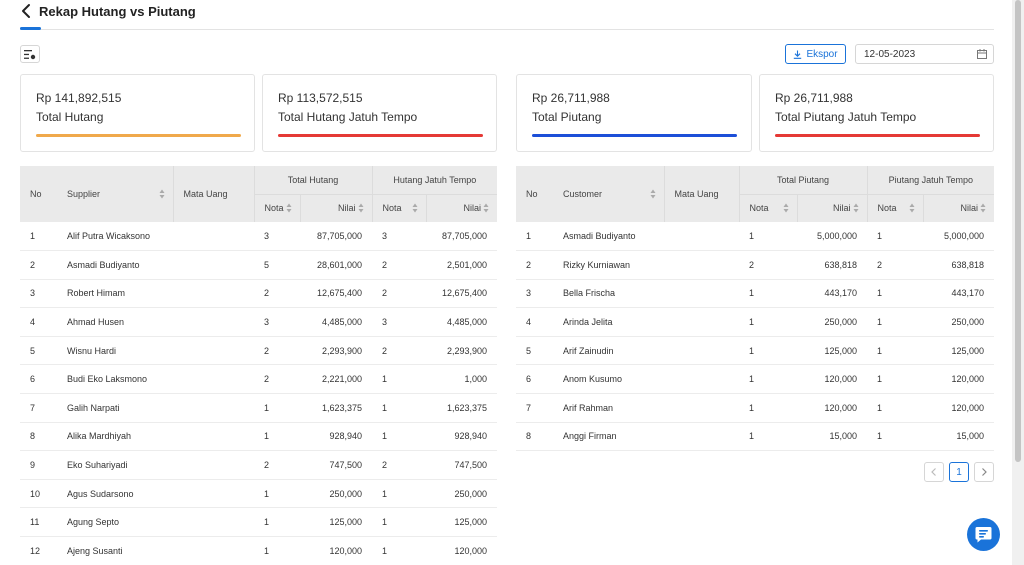 The height and width of the screenshot is (565, 1024). I want to click on chat-icon, so click(983, 535).